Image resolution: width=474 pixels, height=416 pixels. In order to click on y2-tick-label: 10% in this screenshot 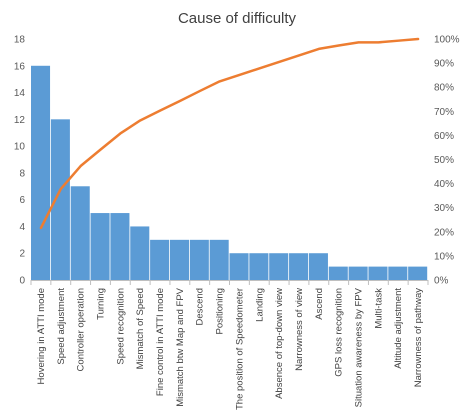, I will do `click(444, 256)`.